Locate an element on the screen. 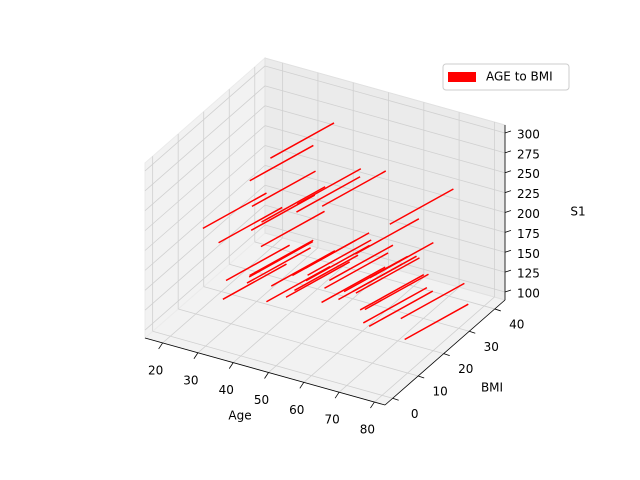  z-tick-label: 100 is located at coordinates (528, 294).